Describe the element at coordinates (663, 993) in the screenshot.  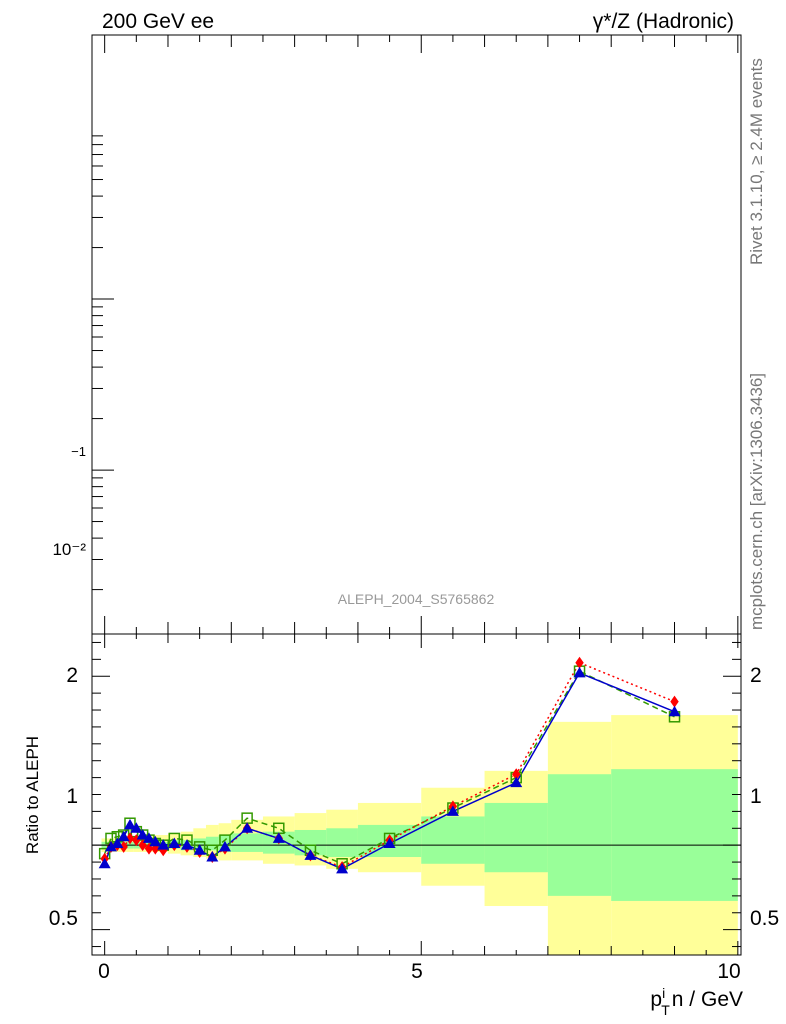
I see `x-axis-label-sup: i` at that location.